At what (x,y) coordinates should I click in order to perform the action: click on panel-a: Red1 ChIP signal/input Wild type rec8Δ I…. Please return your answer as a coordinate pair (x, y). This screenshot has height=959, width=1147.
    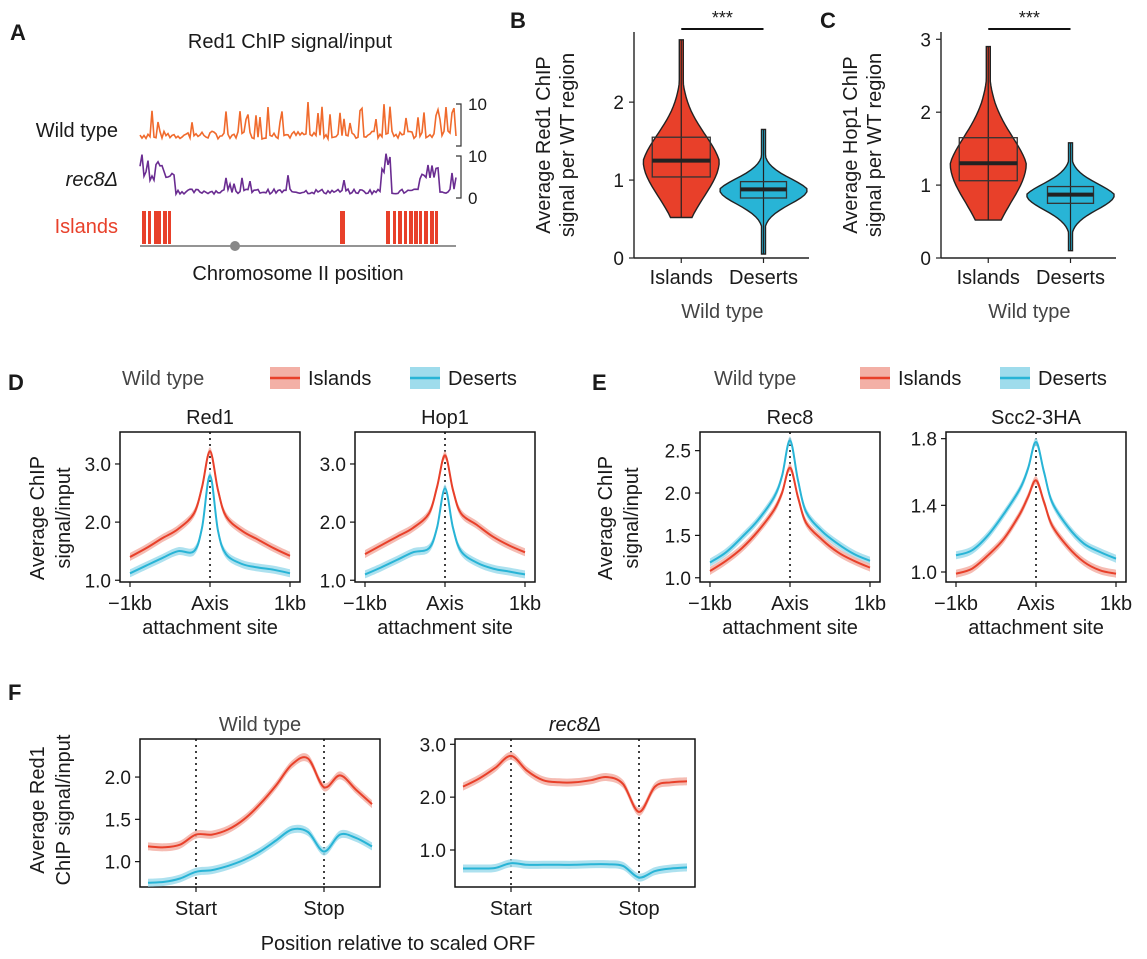
    Looking at the image, I should click on (261, 158).